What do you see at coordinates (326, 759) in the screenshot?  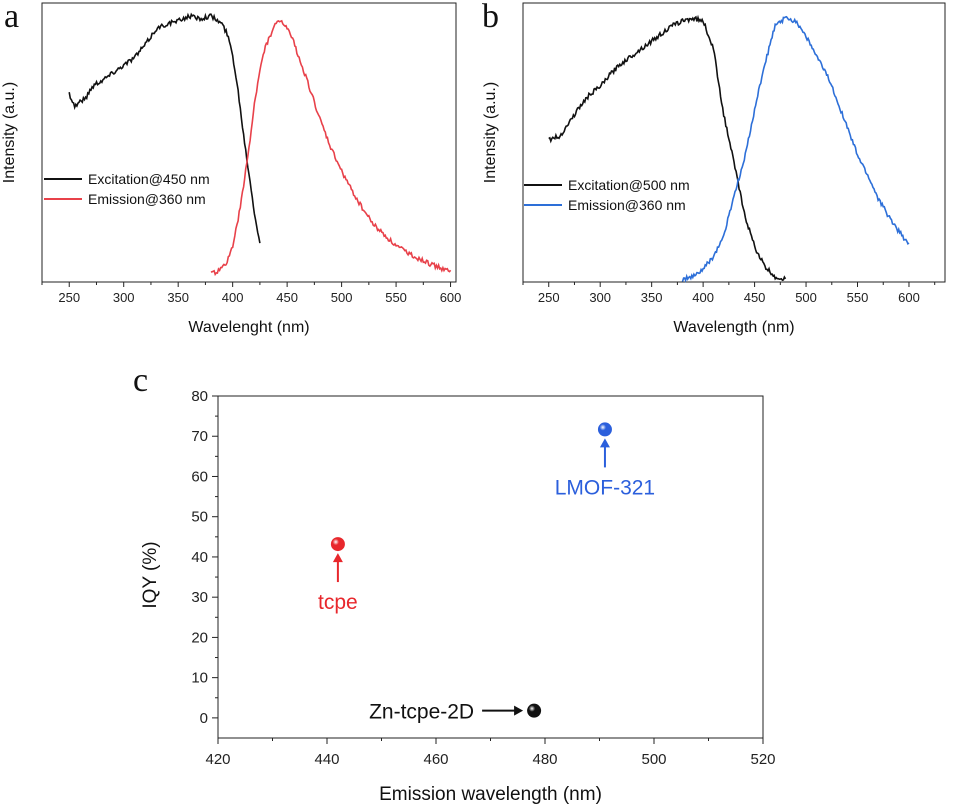 I see `panel-c-xtick-label: 440` at bounding box center [326, 759].